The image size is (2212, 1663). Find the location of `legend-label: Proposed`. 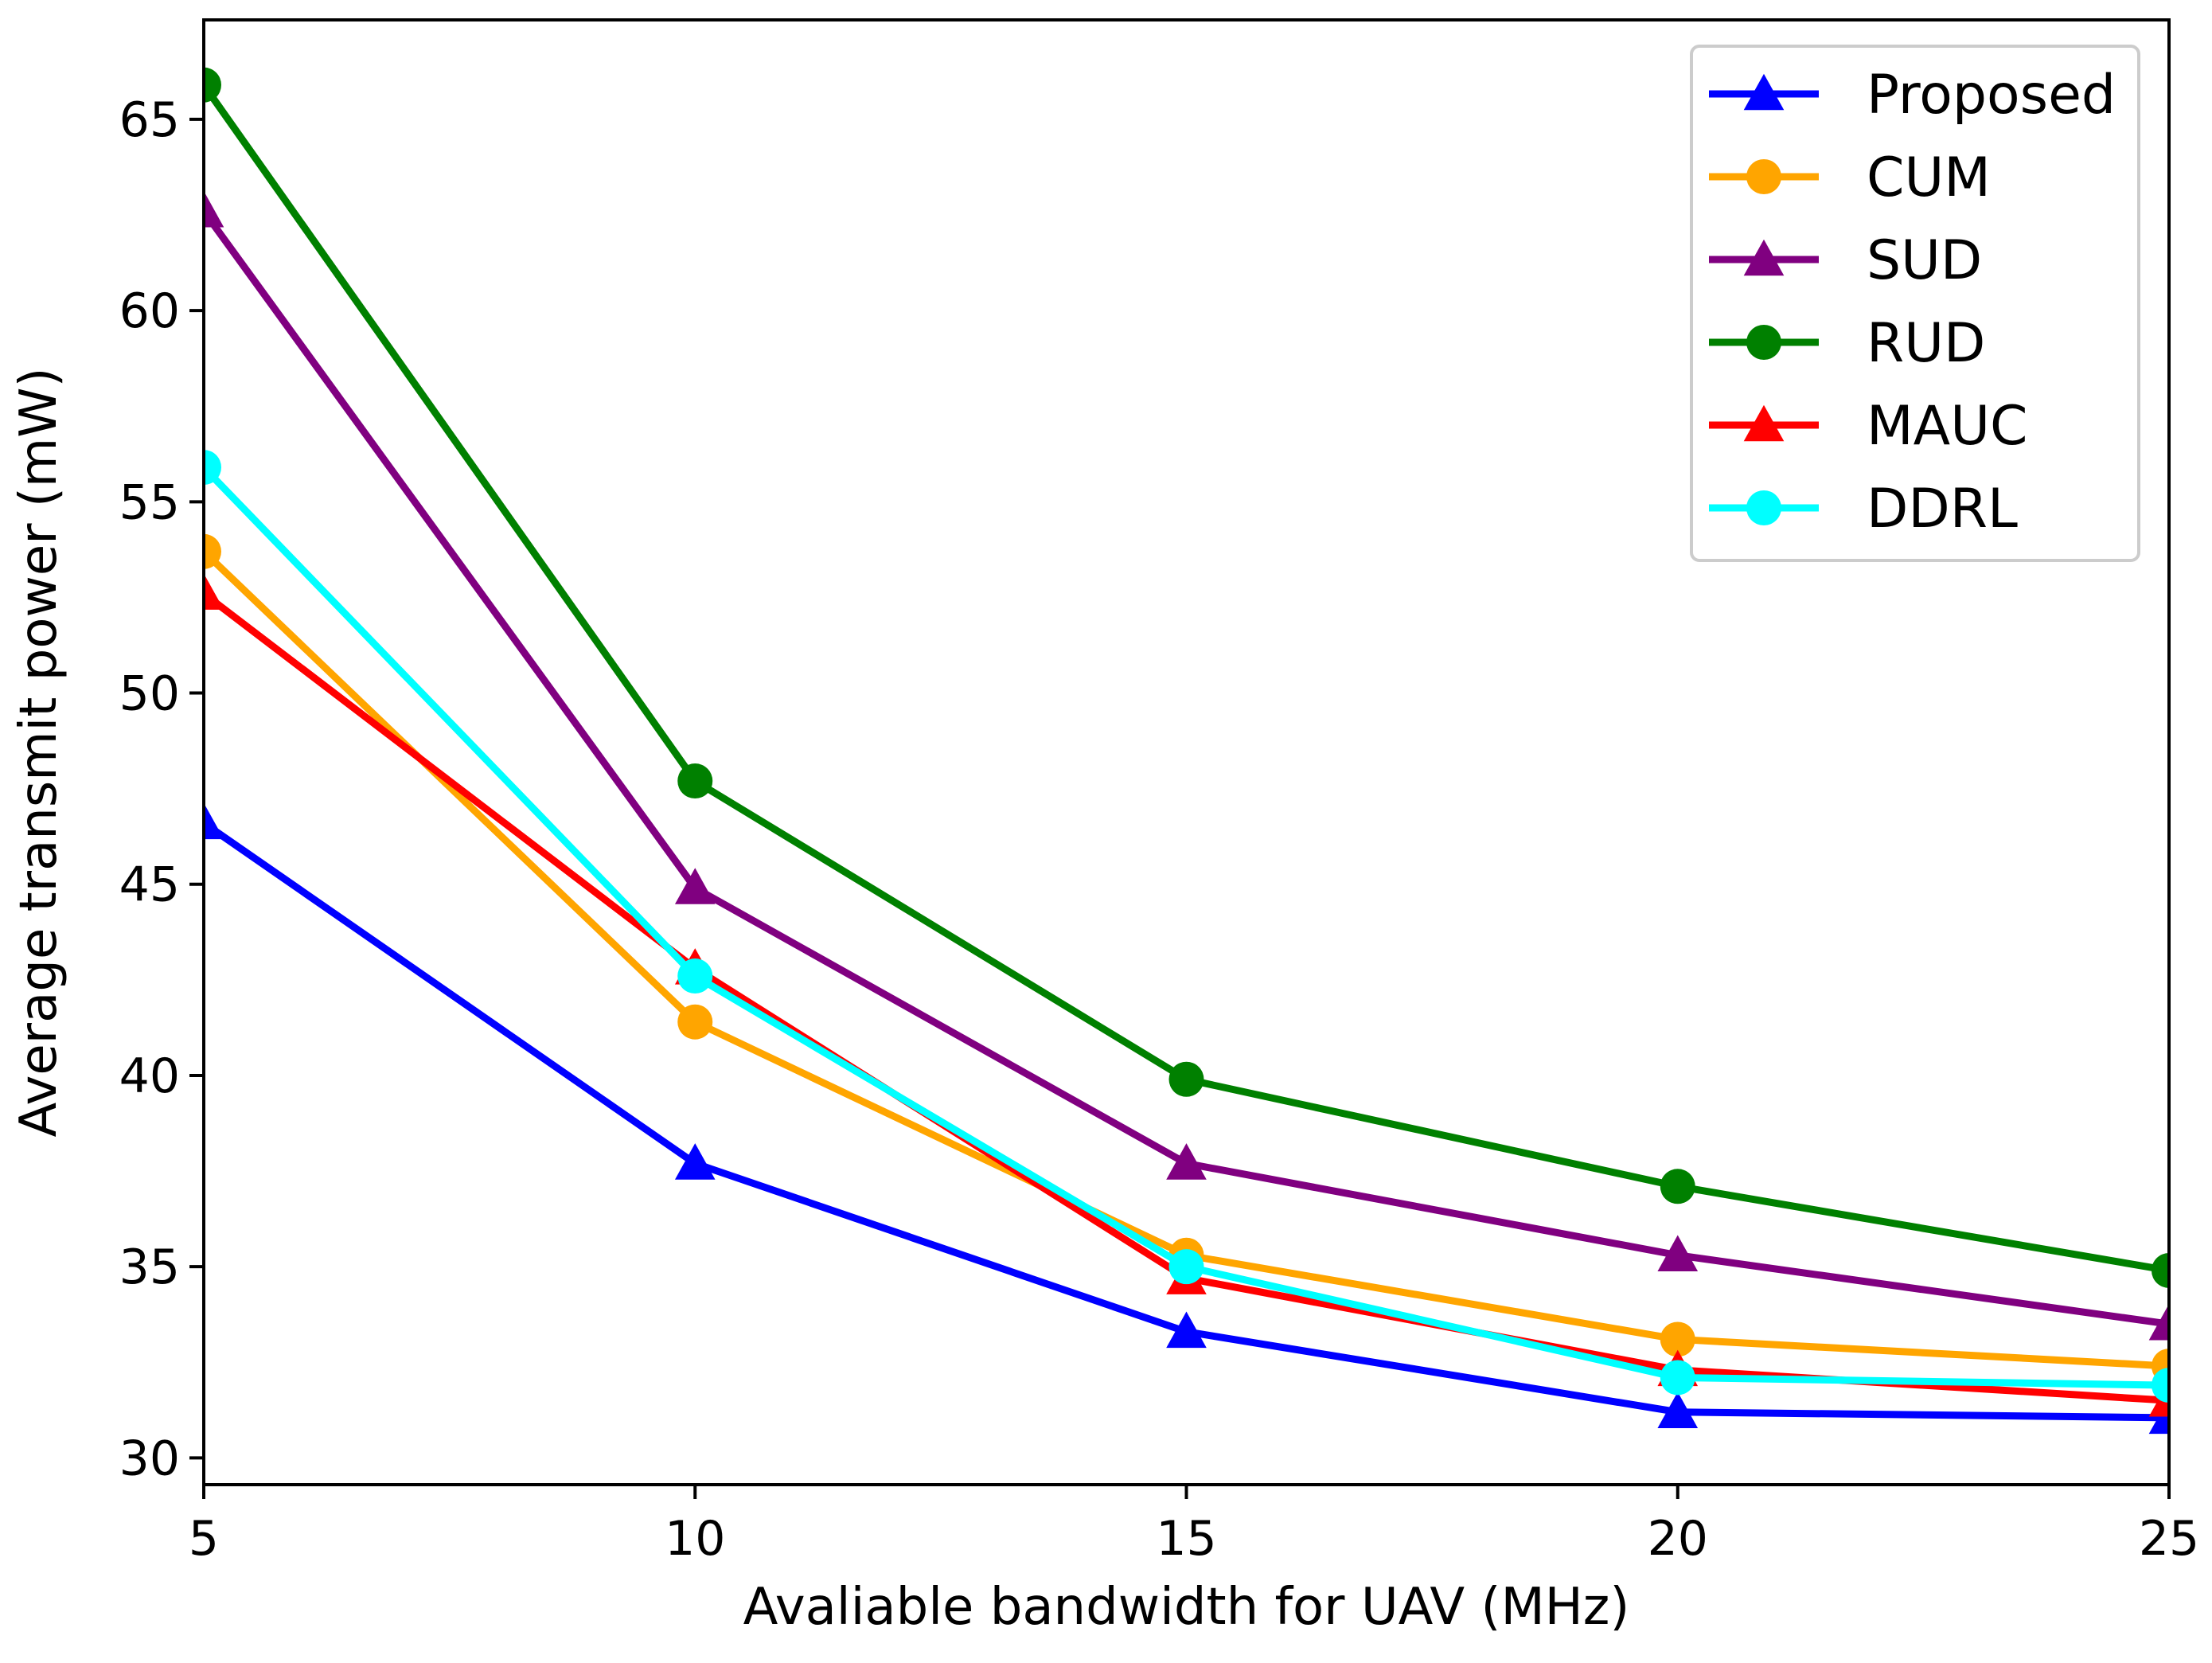

legend-label: Proposed is located at coordinates (1992, 96).